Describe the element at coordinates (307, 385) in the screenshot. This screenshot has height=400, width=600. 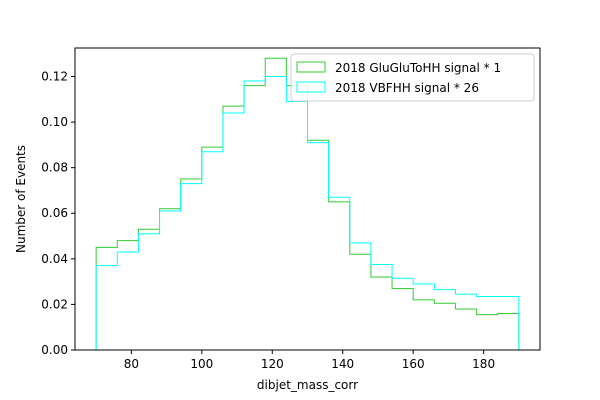
I see `x-axis-title: dibjet_mass_corr` at that location.